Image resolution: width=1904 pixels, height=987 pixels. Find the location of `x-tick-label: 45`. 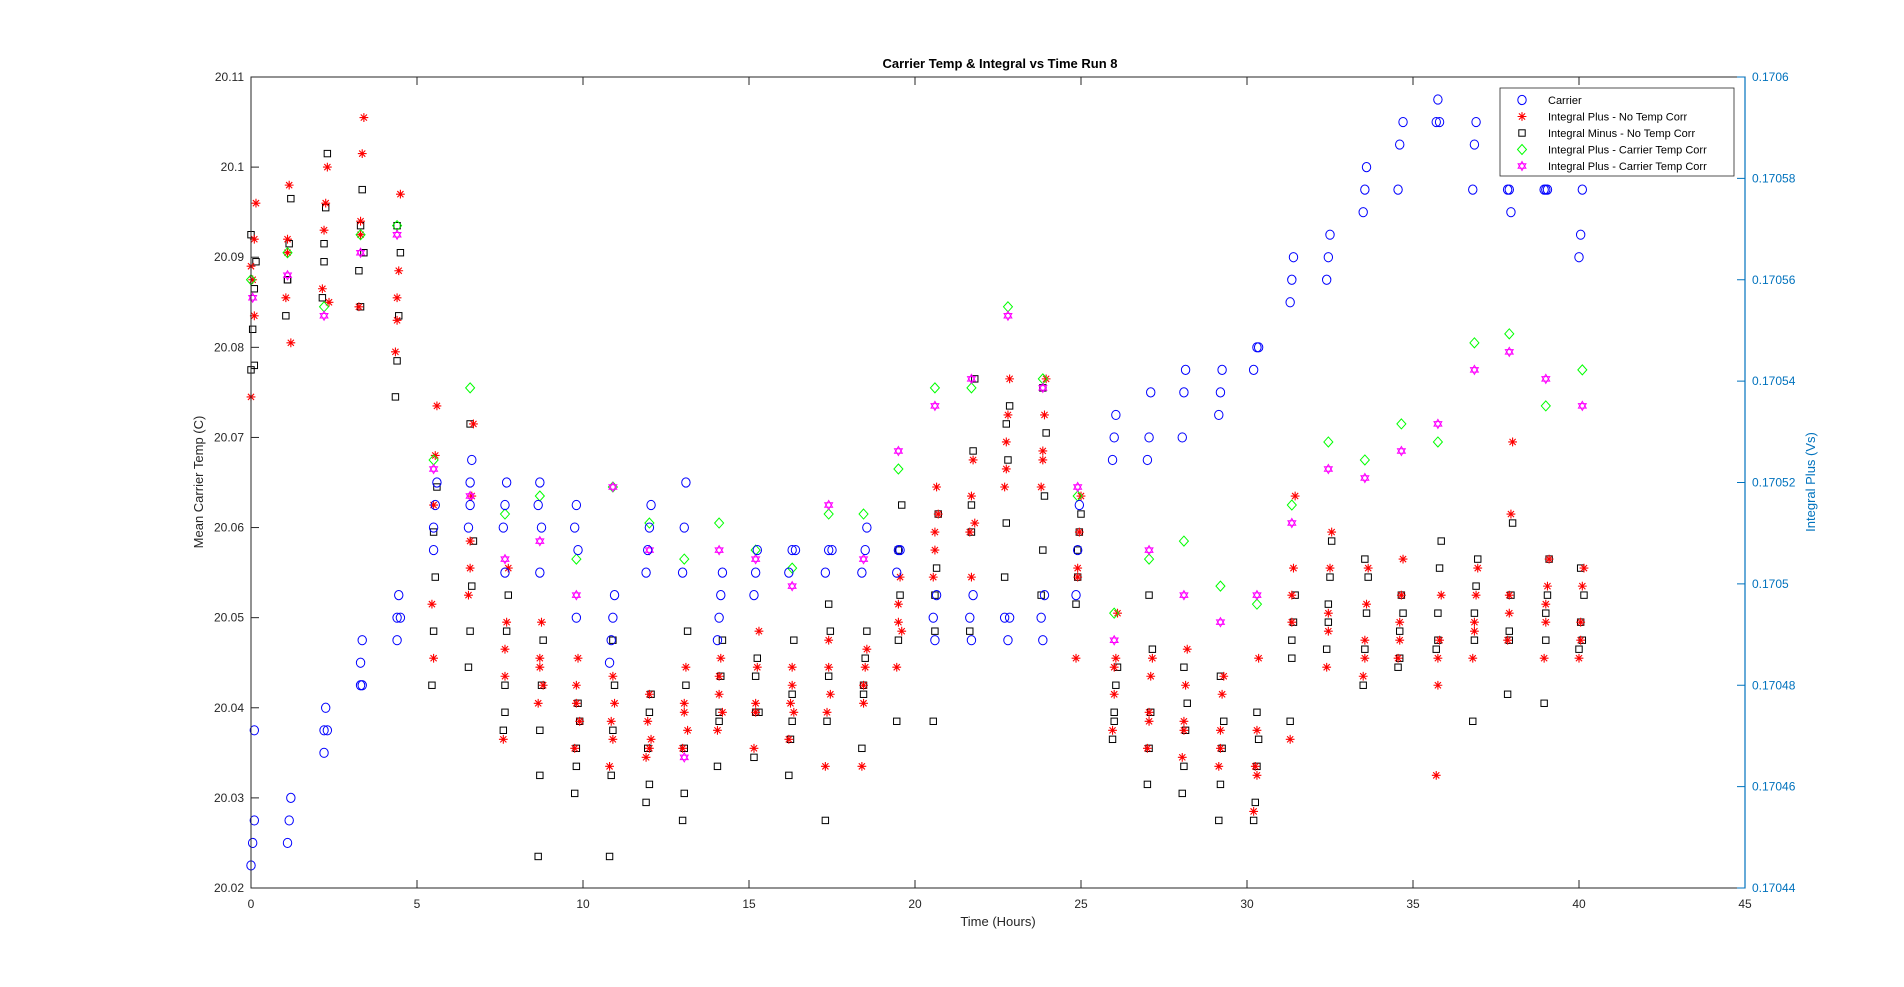

x-tick-label: 45 is located at coordinates (1745, 904).